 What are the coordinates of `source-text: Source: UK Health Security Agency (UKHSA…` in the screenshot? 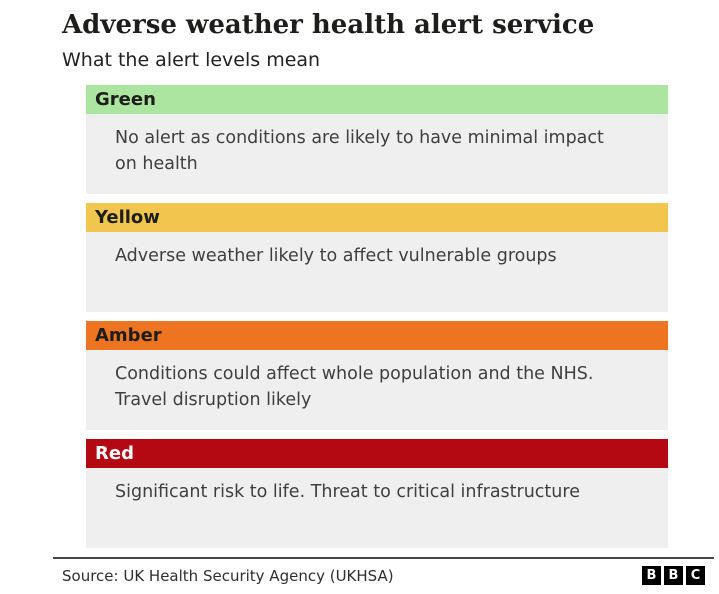 It's located at (228, 575).